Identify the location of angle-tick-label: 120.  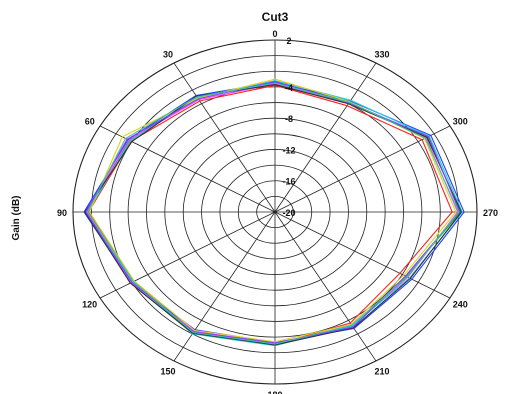
(89, 305).